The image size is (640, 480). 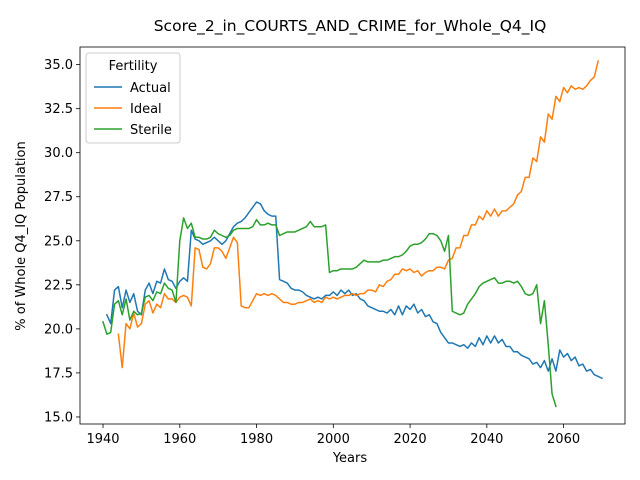 I want to click on x-tick-label: 2040, so click(x=486, y=439).